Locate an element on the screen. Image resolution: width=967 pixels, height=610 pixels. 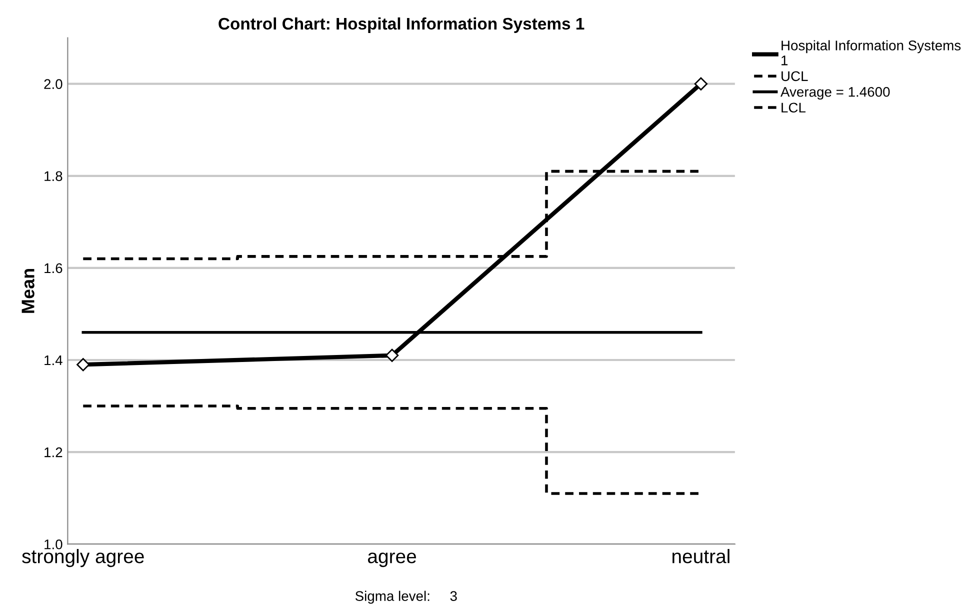
y-tick-label: 1.0 is located at coordinates (53, 544).